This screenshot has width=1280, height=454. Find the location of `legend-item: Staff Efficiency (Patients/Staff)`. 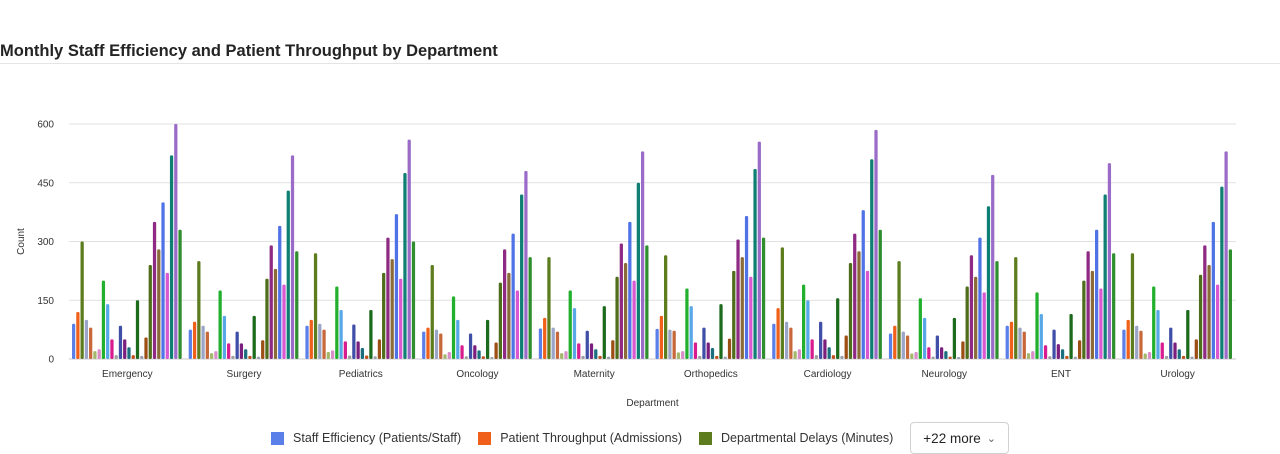

legend-item: Staff Efficiency (Patients/Staff) is located at coordinates (366, 438).